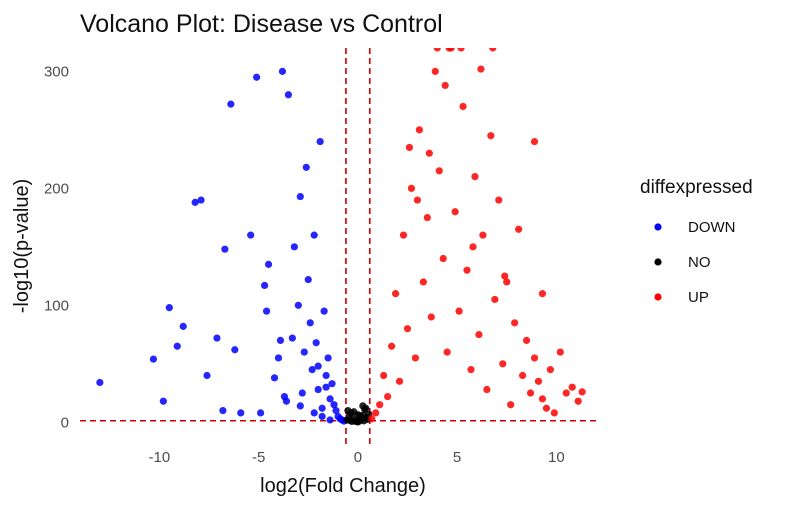 The width and height of the screenshot is (801, 507). What do you see at coordinates (457, 457) in the screenshot?
I see `x-tick-label-3: 5` at bounding box center [457, 457].